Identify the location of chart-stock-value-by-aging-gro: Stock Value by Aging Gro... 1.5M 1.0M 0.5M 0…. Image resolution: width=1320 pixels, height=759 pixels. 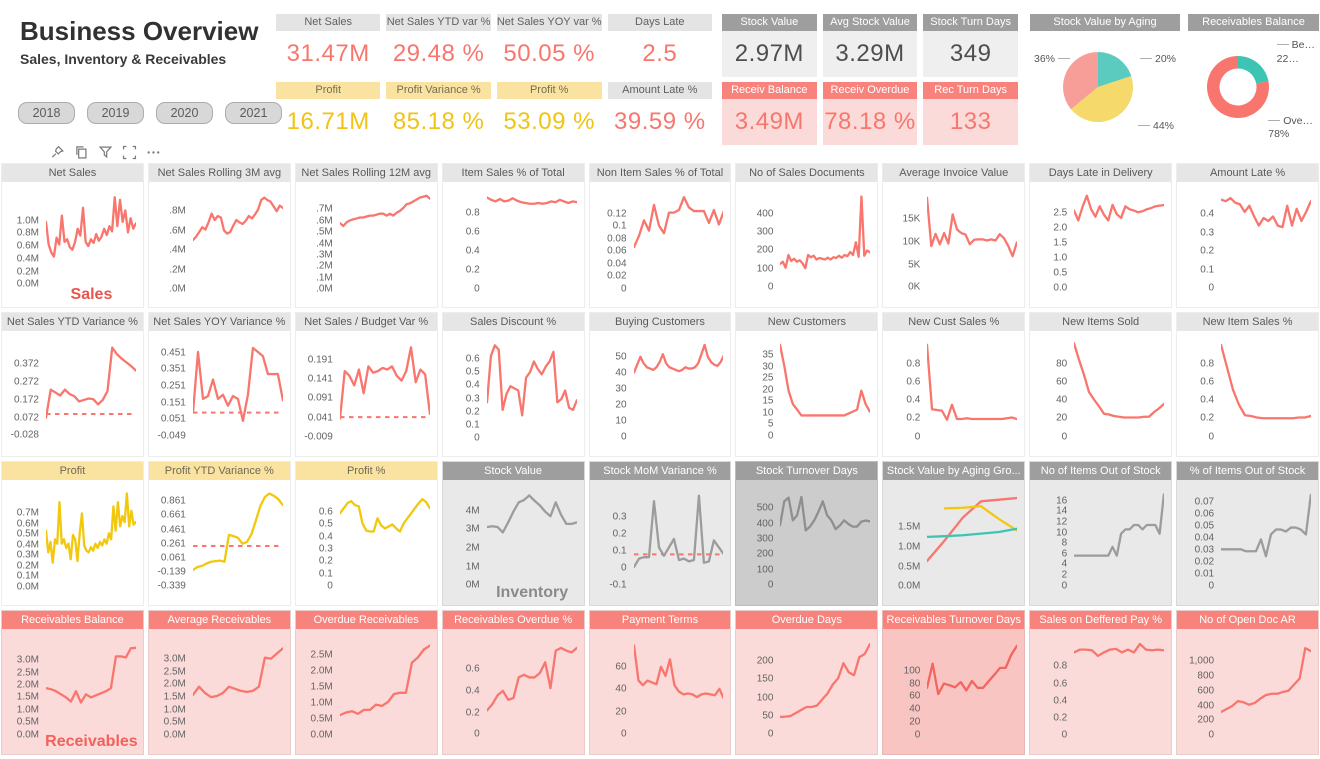
(954, 533).